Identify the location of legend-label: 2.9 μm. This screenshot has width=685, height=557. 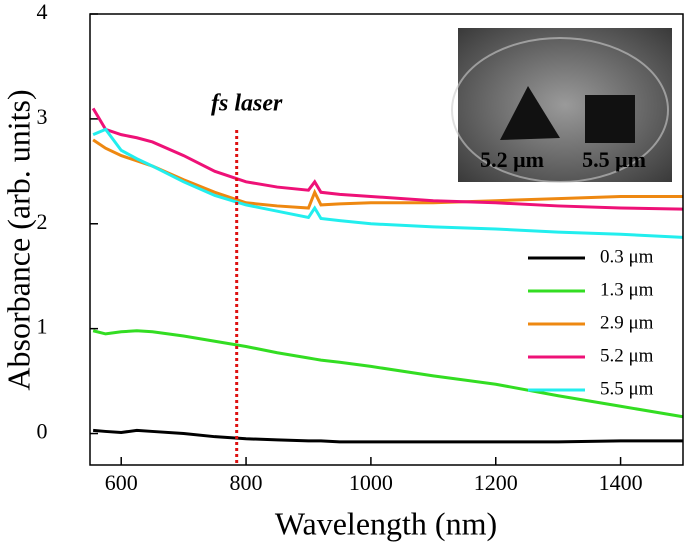
(627, 322).